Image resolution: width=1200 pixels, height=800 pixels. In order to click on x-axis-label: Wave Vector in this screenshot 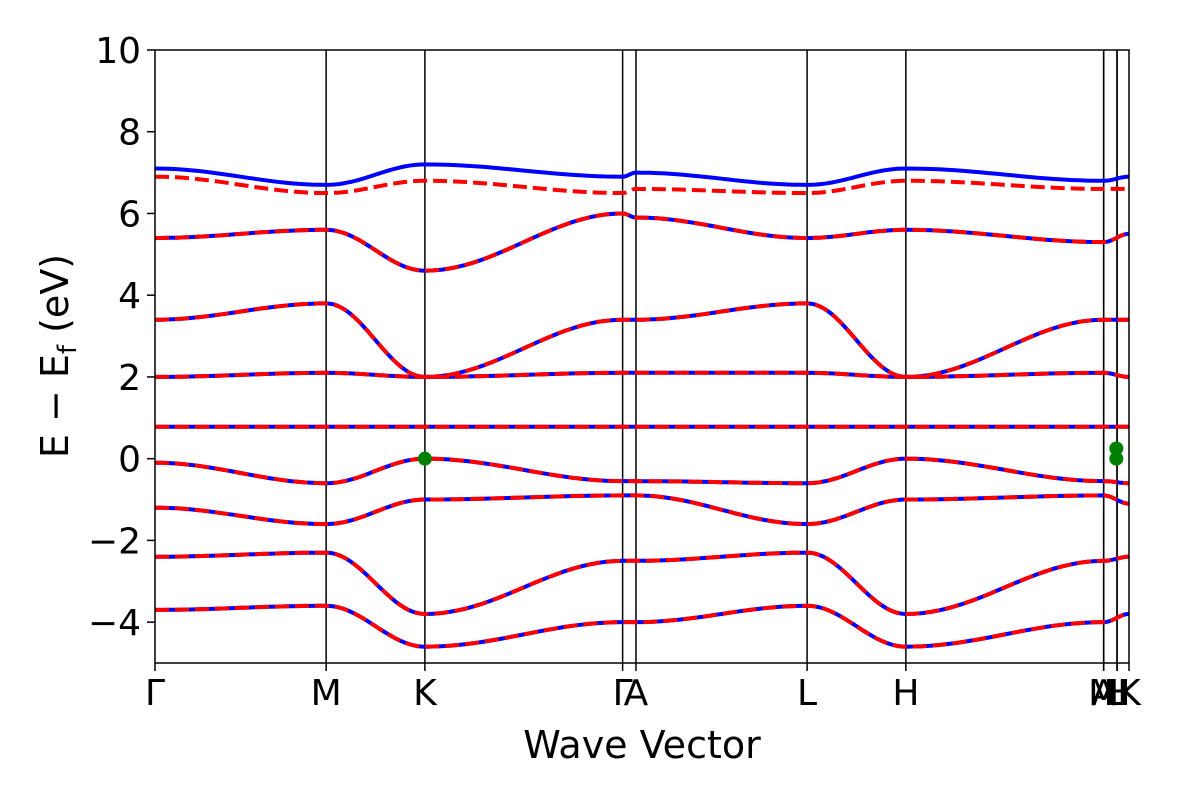, I will do `click(642, 745)`.